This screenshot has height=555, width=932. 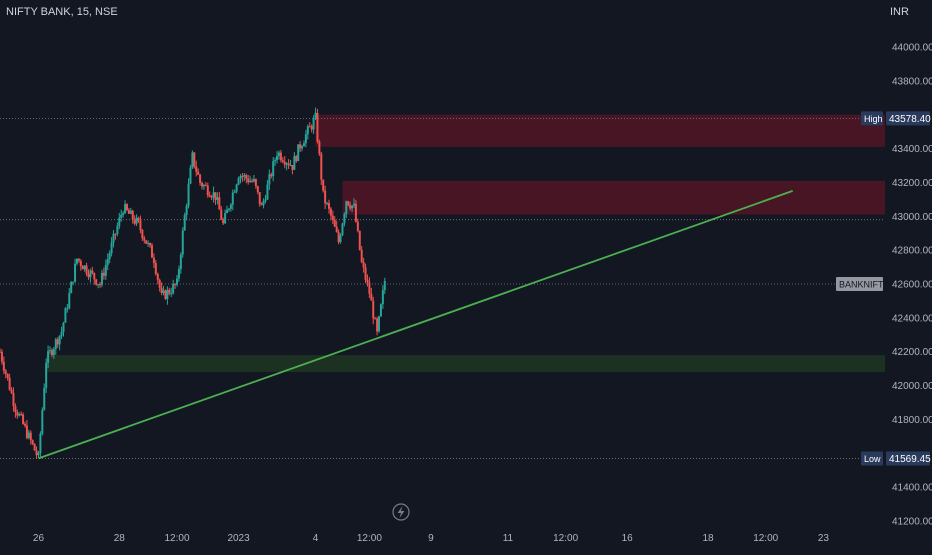 I want to click on x-tick-label: 26, so click(x=39, y=538).